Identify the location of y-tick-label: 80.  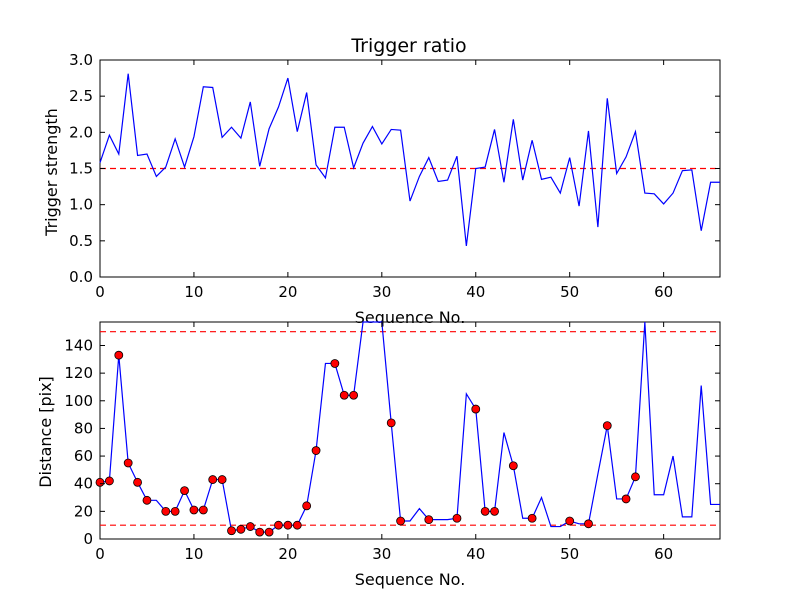
(83, 428).